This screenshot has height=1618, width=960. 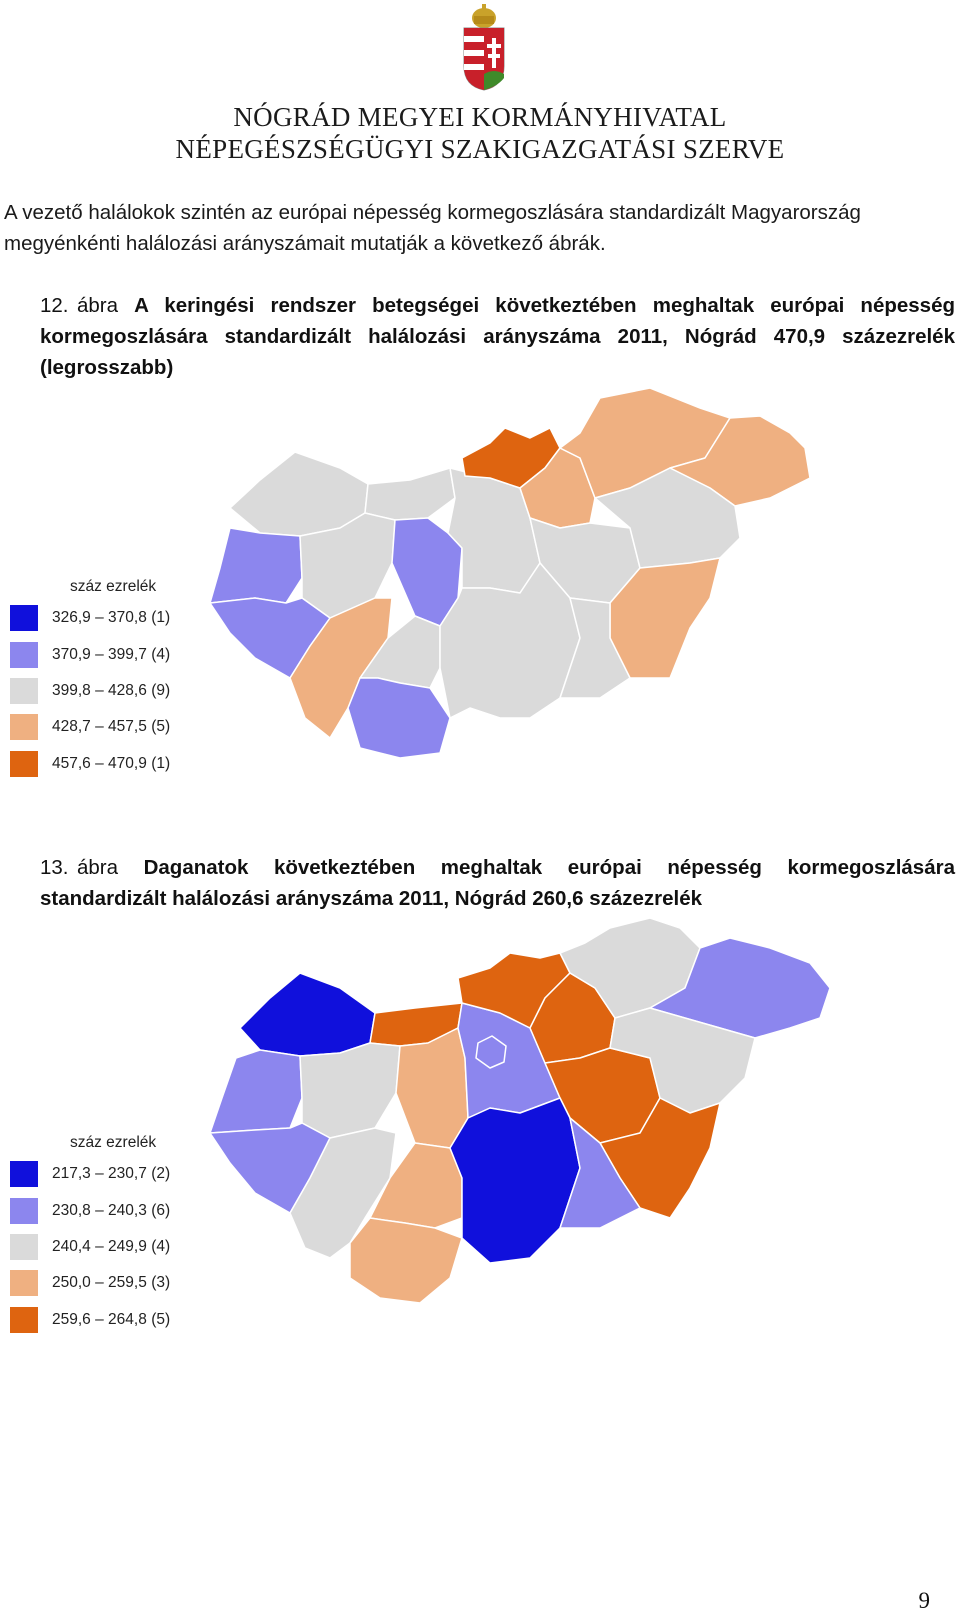 I want to click on county-komarom-esztergom, so click(x=410, y=494).